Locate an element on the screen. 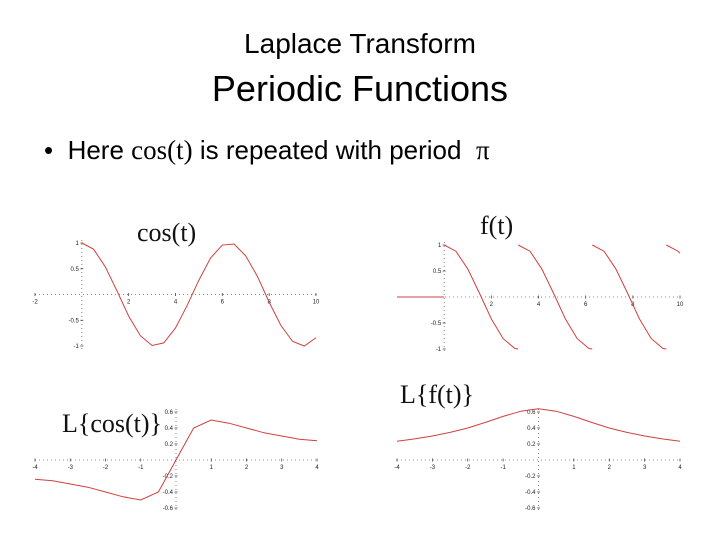  bullet: • Here cos(t) is repeated with period π is located at coordinates (267, 150).